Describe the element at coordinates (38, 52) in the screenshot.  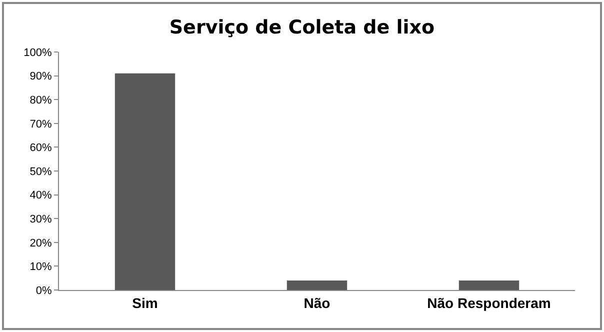
I see `y-tick-label: 100%` at that location.